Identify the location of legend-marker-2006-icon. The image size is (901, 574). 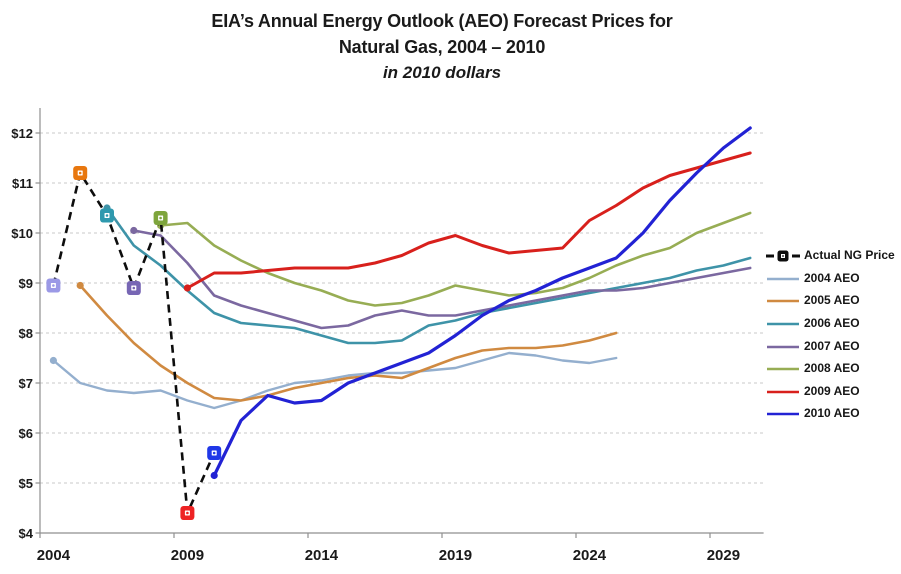
(783, 323).